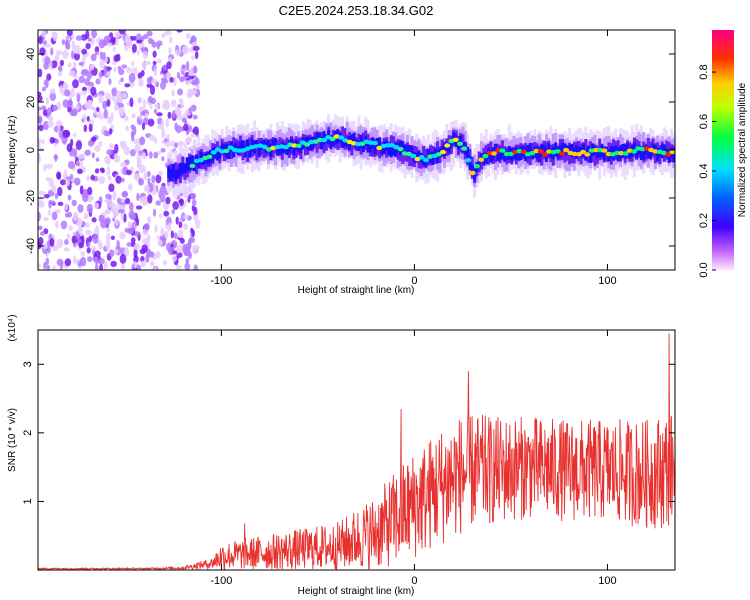  I want to click on y-tick-label: -20, so click(31, 198).